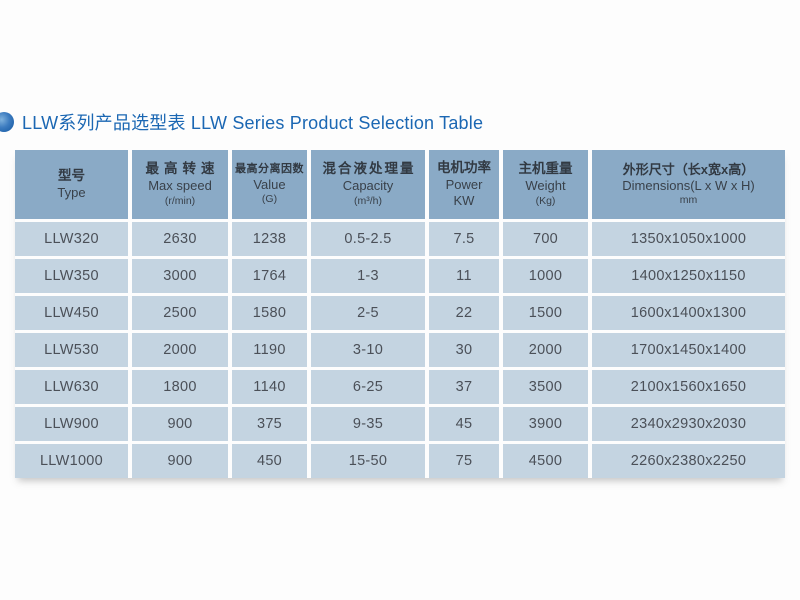 This screenshot has height=600, width=800. Describe the element at coordinates (688, 200) in the screenshot. I see `column-header-dimensions-unit: mm` at that location.